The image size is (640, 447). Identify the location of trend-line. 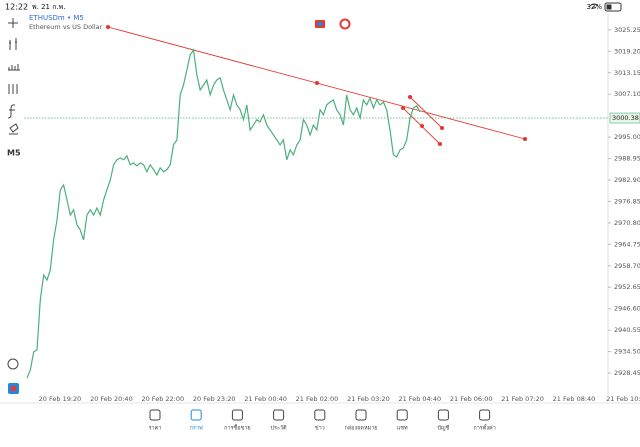
(426, 112).